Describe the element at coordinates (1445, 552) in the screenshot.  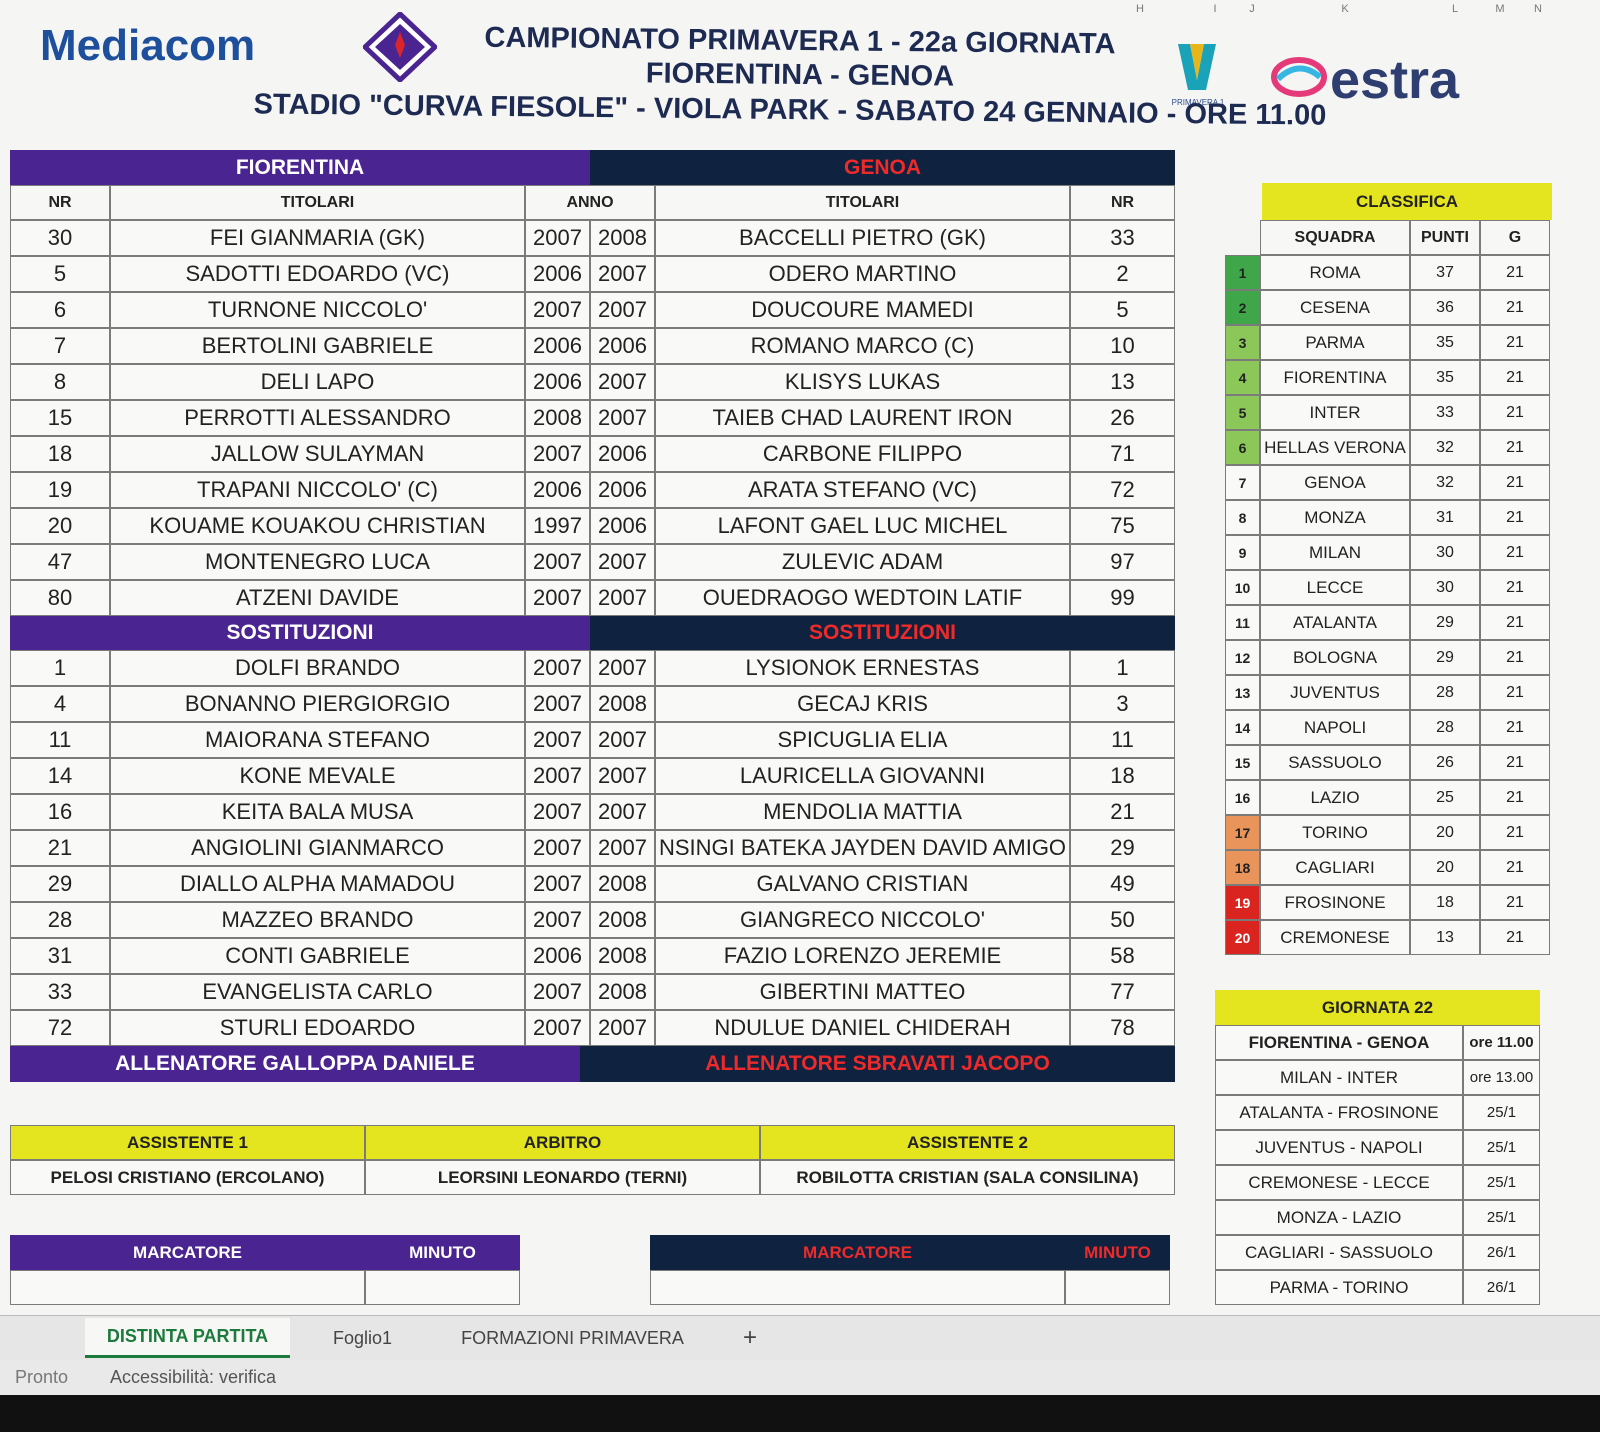
I see `points: 30` at that location.